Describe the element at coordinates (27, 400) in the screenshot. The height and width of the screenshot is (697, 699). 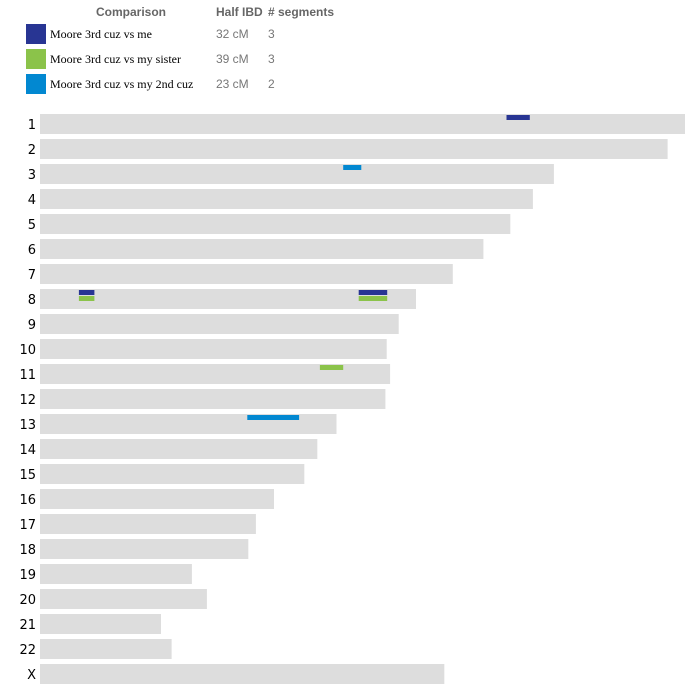
I see `chromosome-label: 12` at that location.